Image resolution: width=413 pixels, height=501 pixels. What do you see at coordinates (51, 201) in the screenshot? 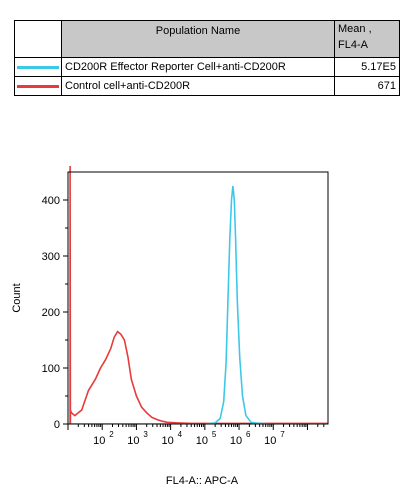
I see `y-tick-label: 400` at bounding box center [51, 201].